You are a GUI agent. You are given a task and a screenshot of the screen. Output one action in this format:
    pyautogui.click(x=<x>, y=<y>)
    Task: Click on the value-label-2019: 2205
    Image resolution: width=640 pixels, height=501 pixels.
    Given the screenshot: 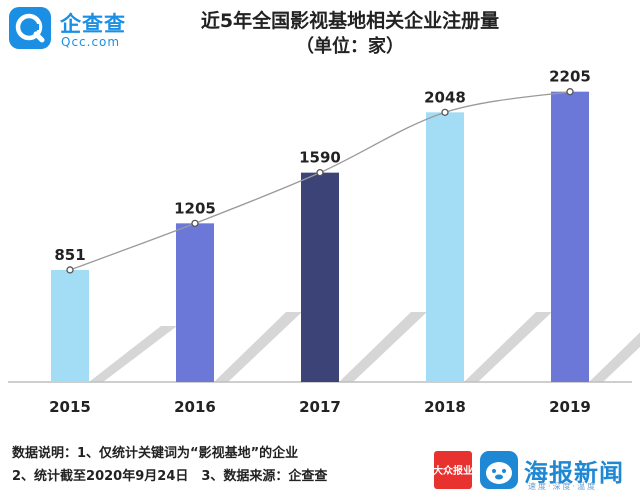 What is the action you would take?
    pyautogui.click(x=570, y=77)
    